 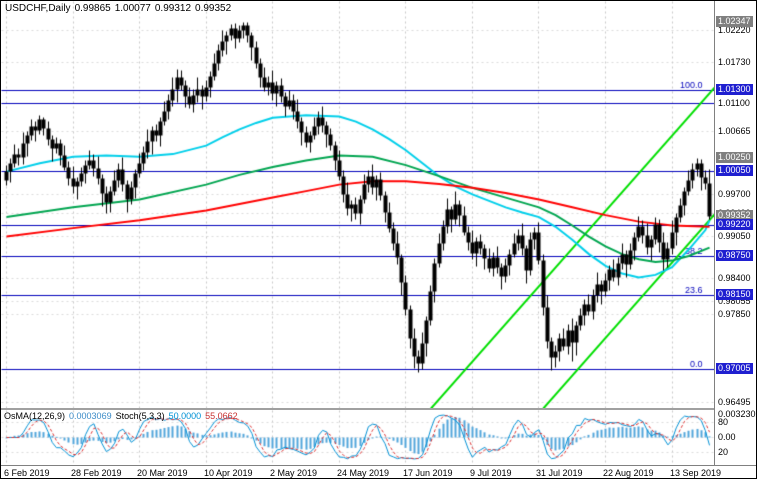 What do you see at coordinates (173, 8) in the screenshot?
I see `low-value: 0.99312` at bounding box center [173, 8].